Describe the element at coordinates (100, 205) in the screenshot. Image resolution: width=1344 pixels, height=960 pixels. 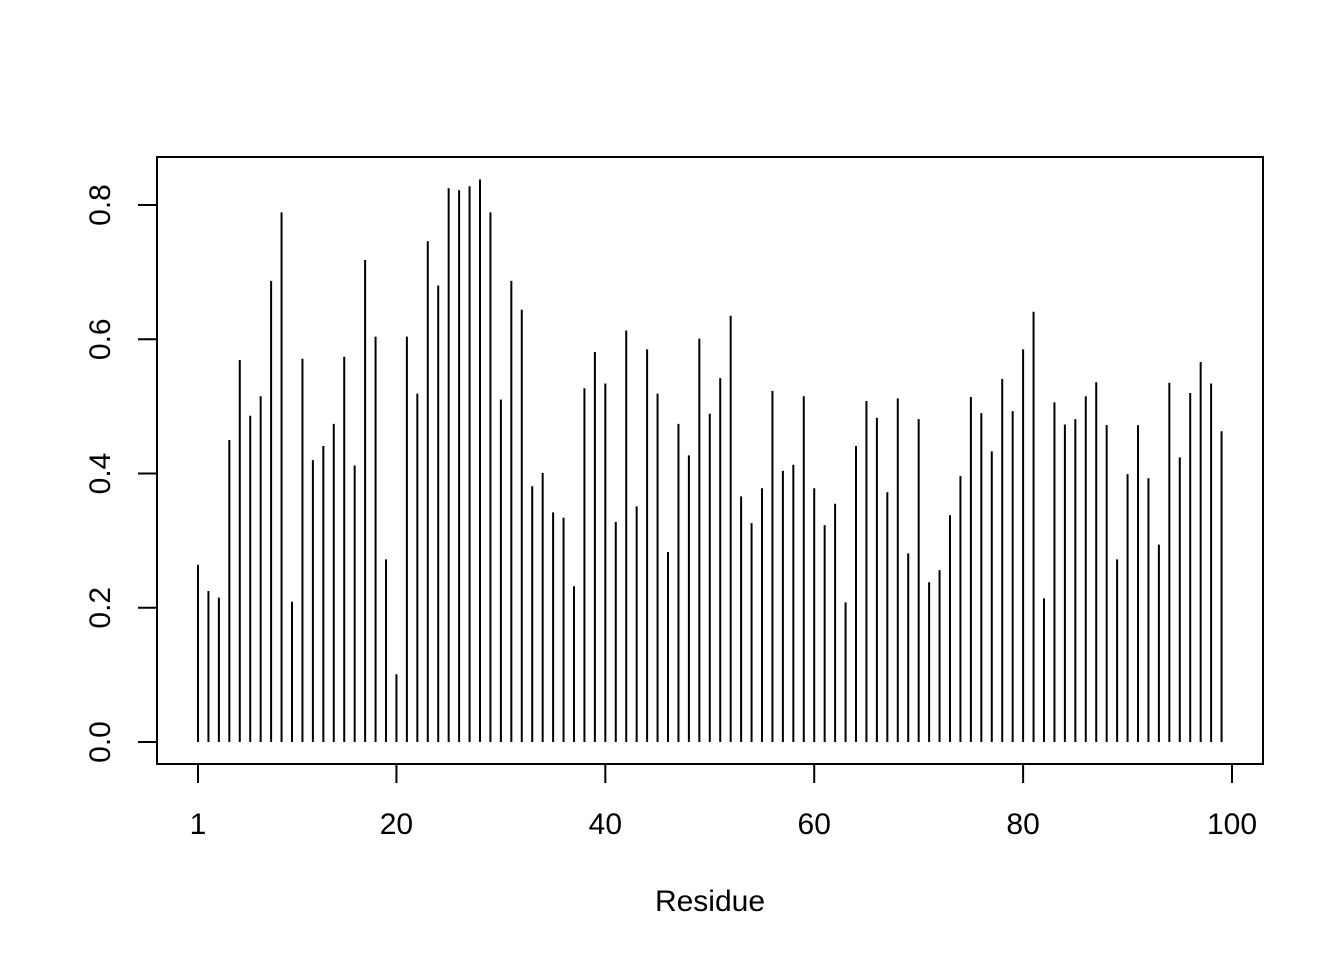
I see `y-tick-label-0.8: 0.8` at that location.